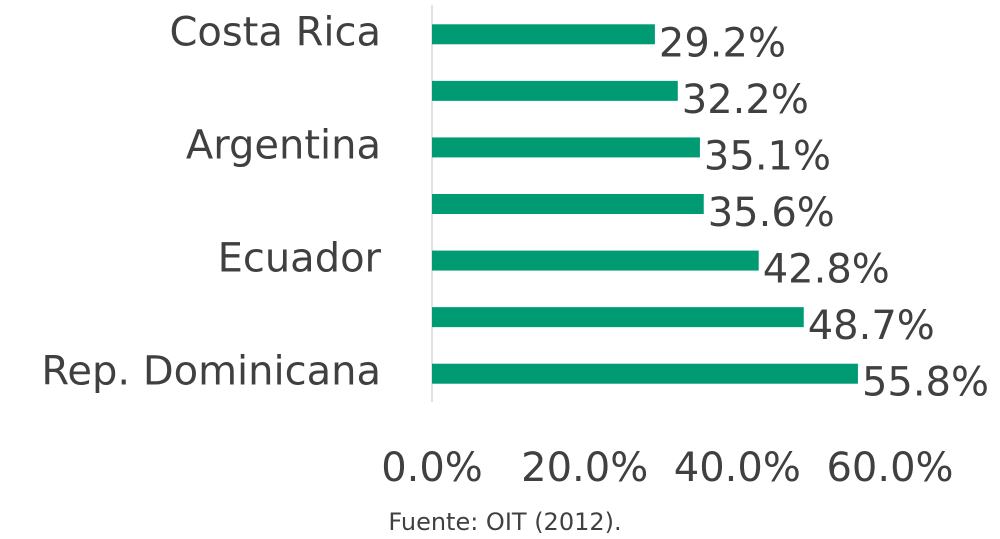  What do you see at coordinates (767, 156) in the screenshot?
I see `data-label: 35.1%` at bounding box center [767, 156].